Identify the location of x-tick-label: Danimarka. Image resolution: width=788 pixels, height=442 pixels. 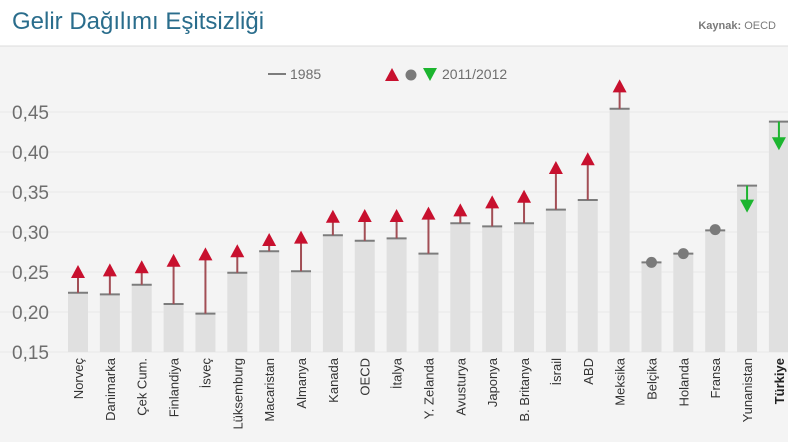
(110, 389).